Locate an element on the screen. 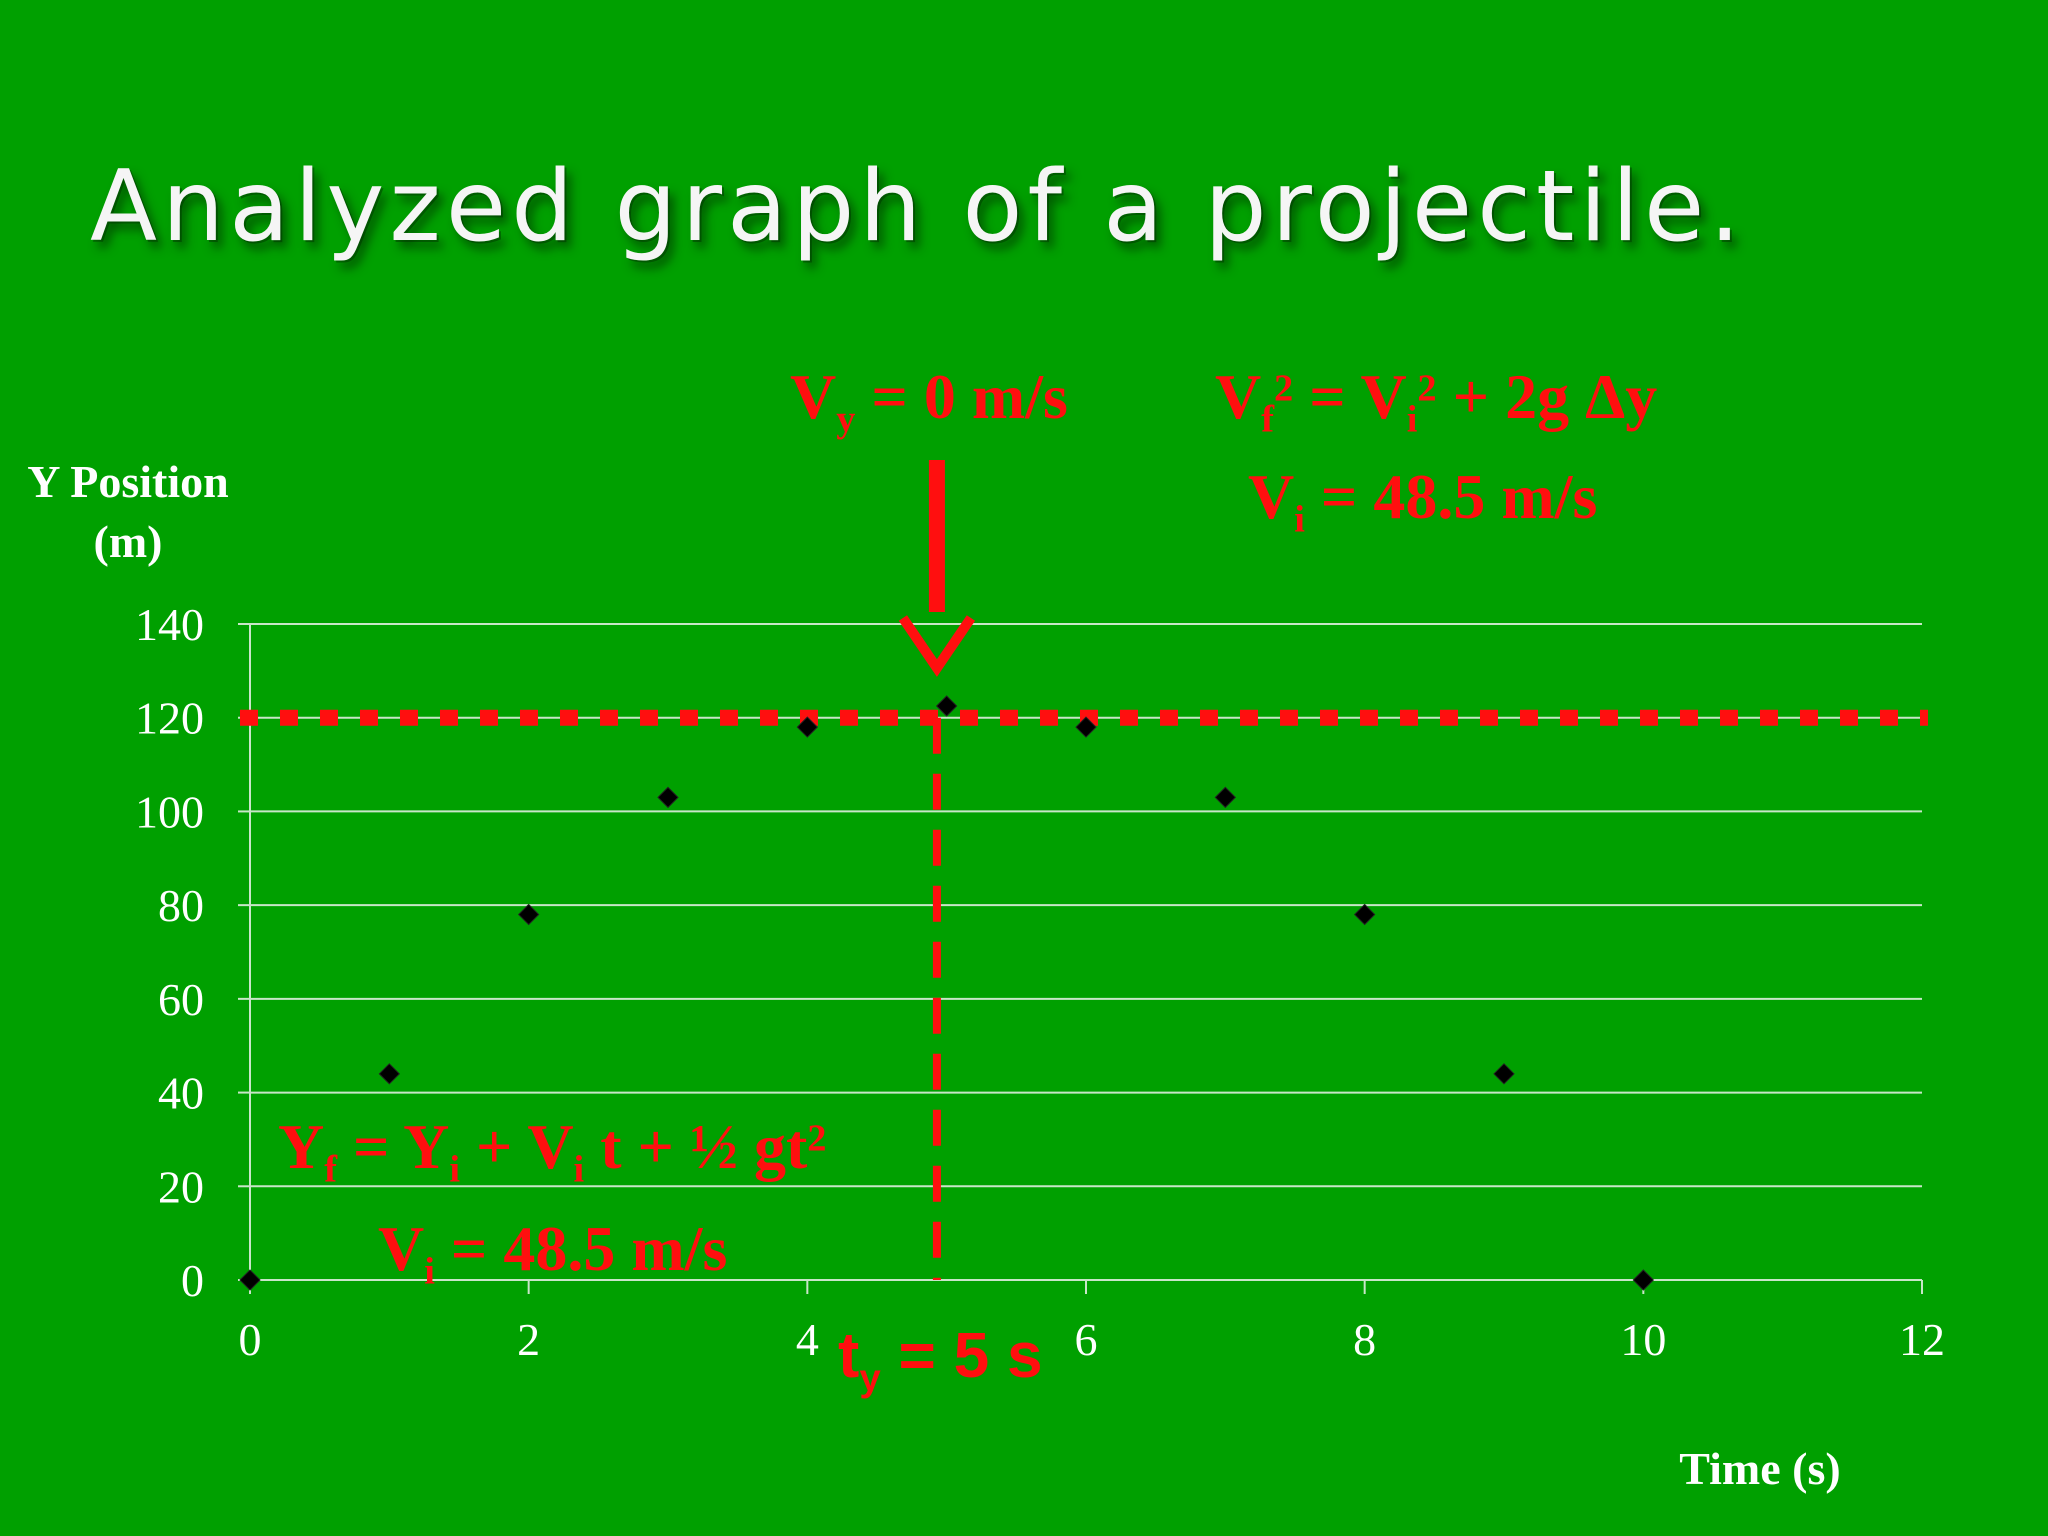 The width and height of the screenshot is (2048, 1536). y-tick-label-40: 40 is located at coordinates (181, 1093).